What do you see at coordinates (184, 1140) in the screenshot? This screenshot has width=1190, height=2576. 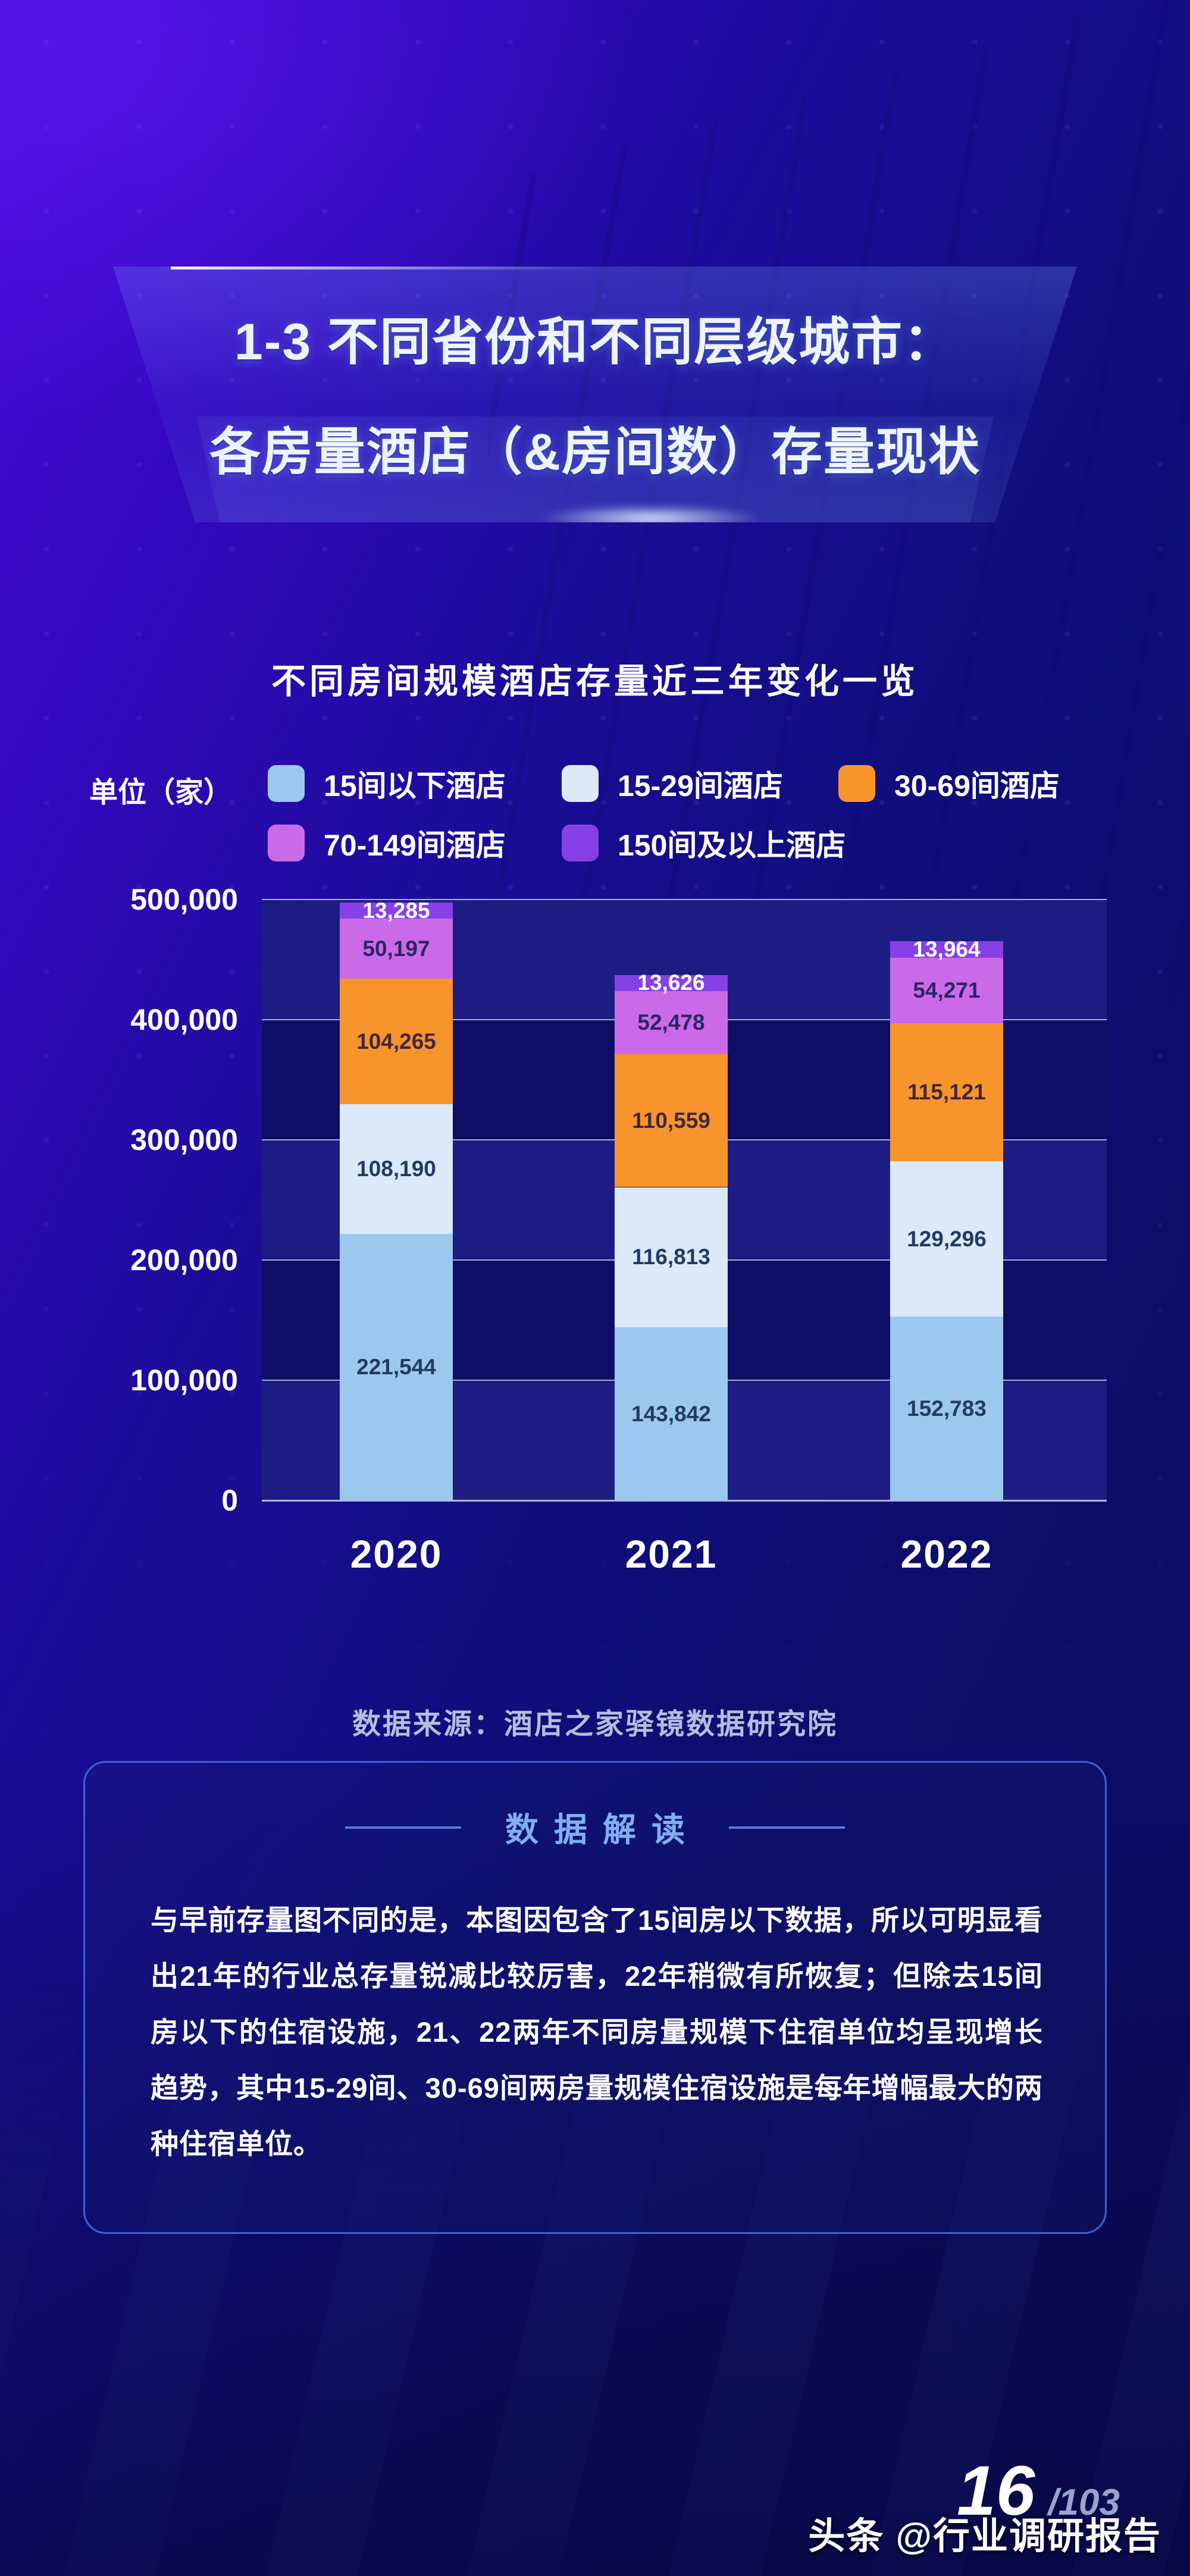 I see `y-tick-label: 300,000` at bounding box center [184, 1140].